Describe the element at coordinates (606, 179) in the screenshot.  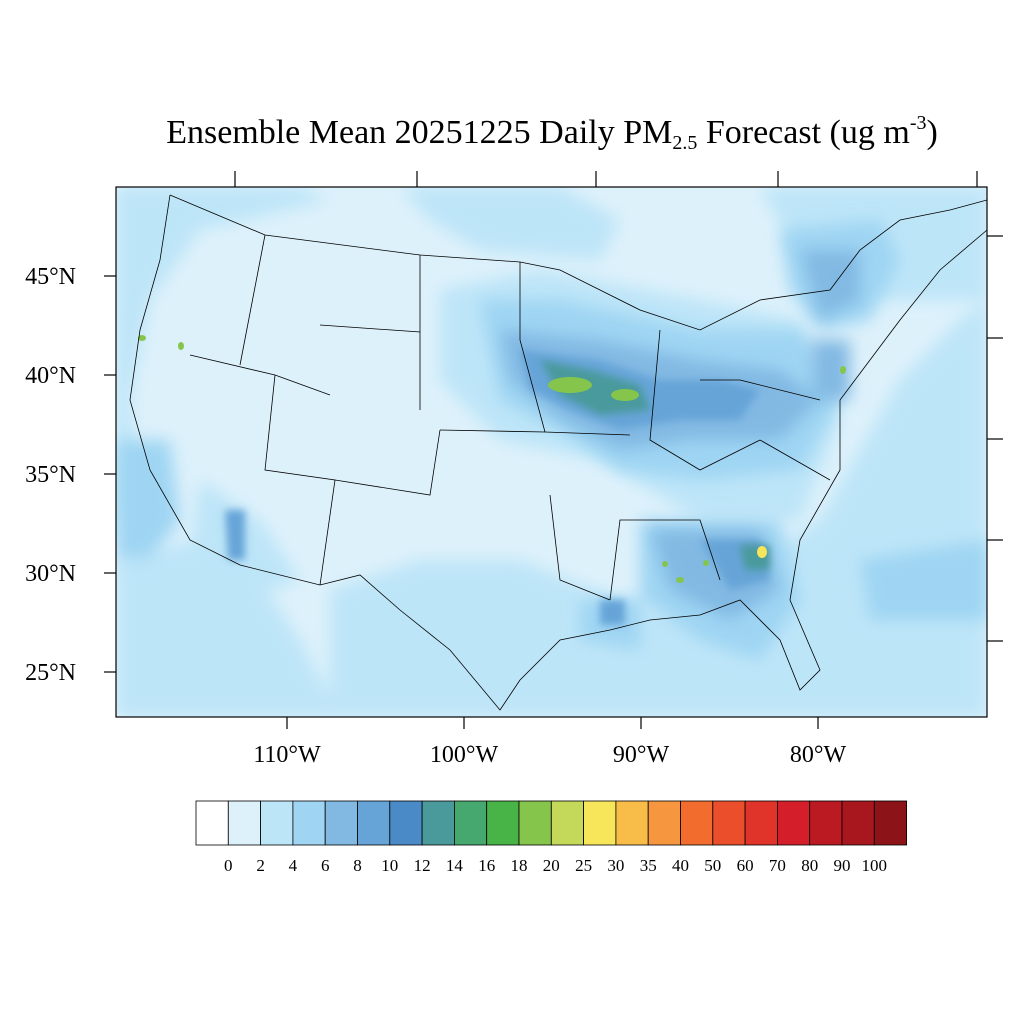
I see `top-ticks` at that location.